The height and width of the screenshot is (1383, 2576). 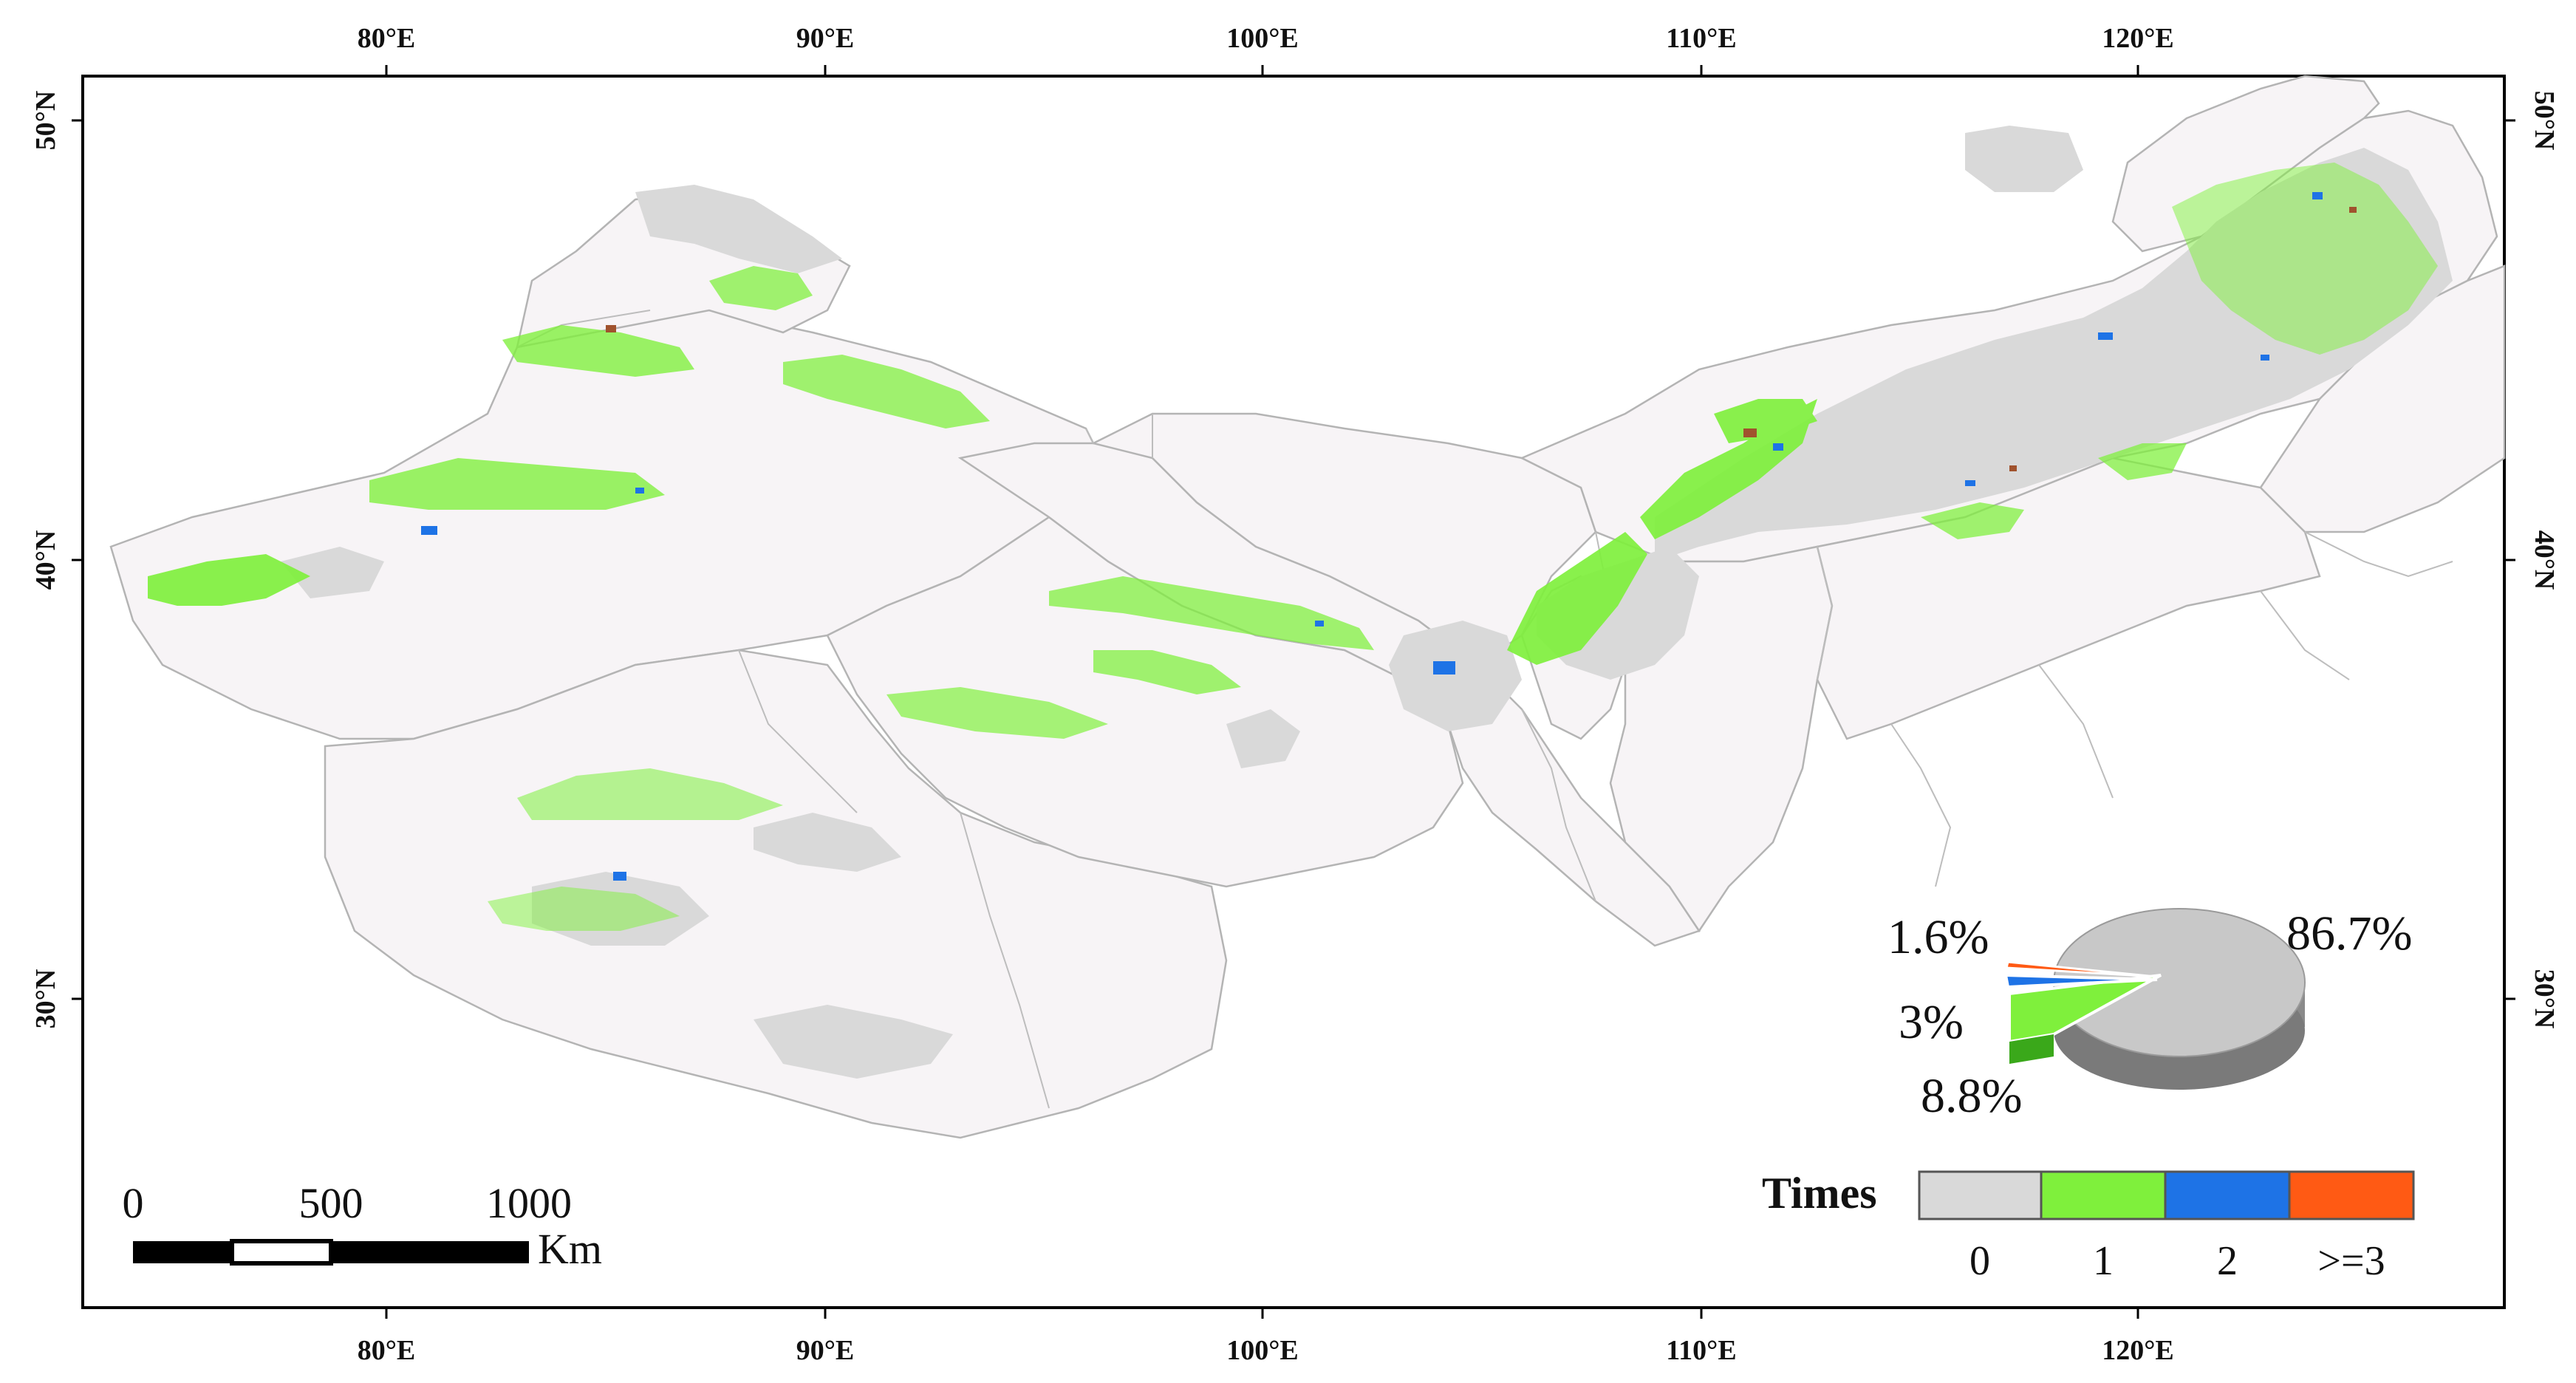 I want to click on grassland-class-3-plus, so click(x=1481, y=339).